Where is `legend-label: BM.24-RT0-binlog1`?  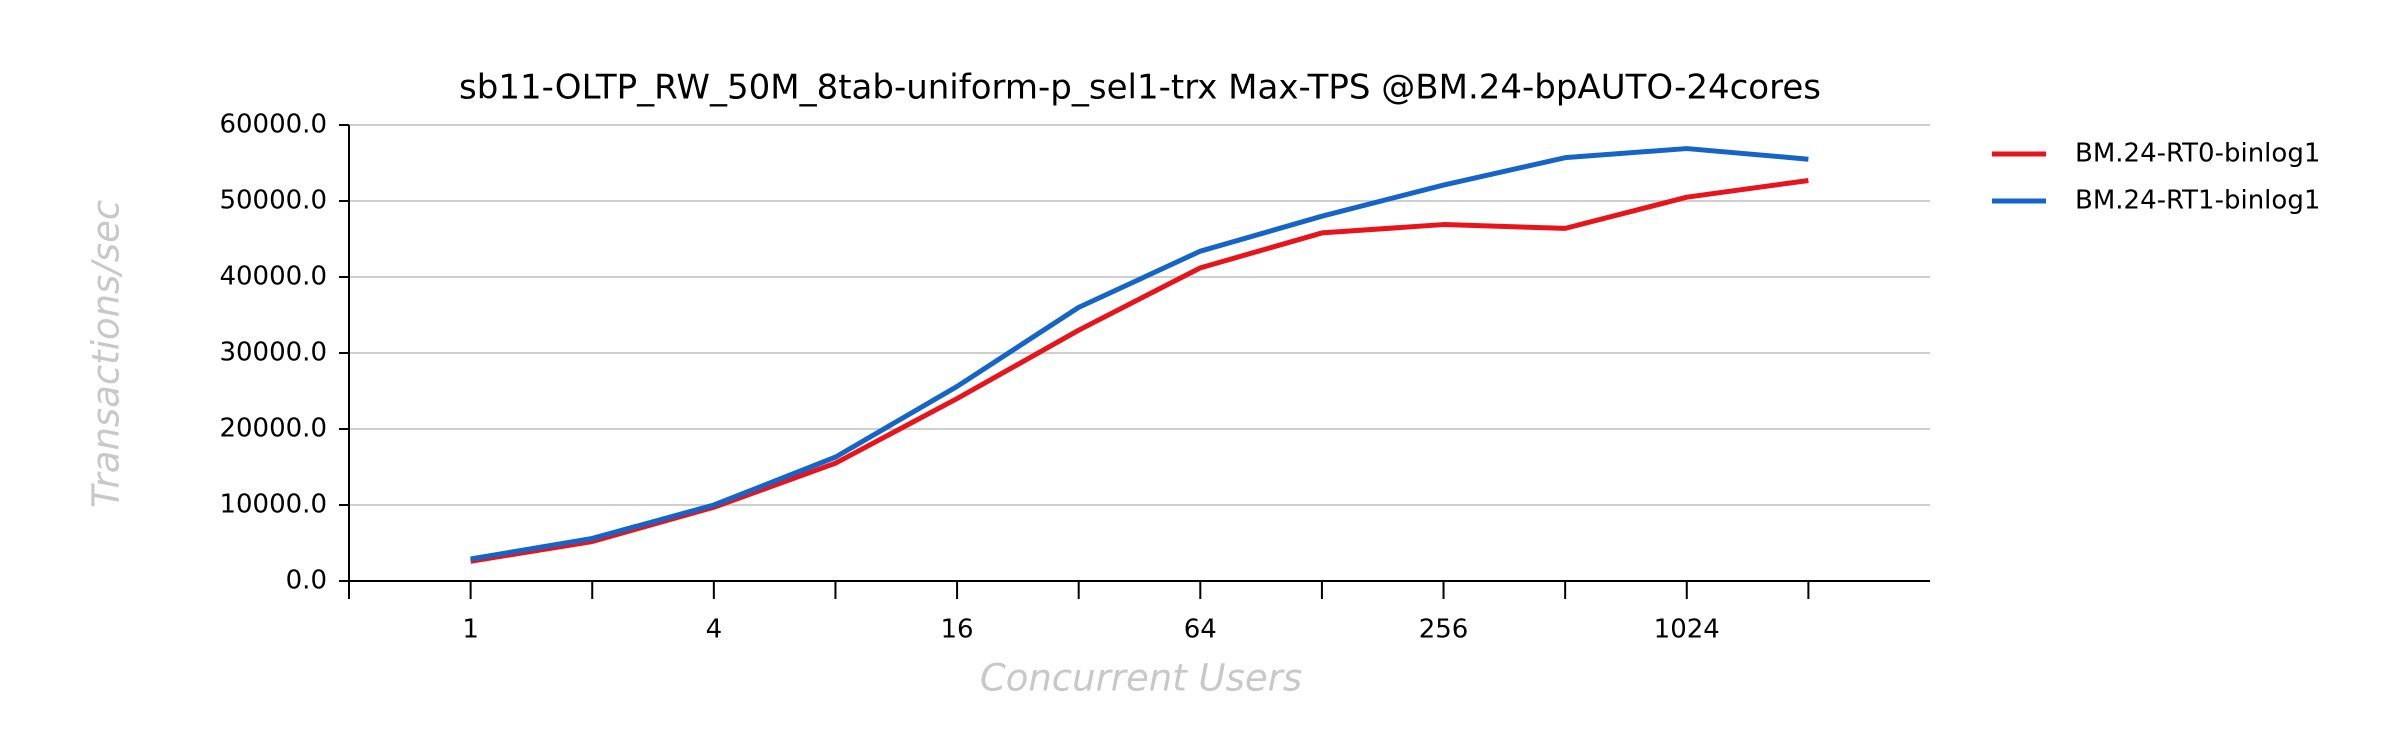 legend-label: BM.24-RT0-binlog1 is located at coordinates (2197, 154).